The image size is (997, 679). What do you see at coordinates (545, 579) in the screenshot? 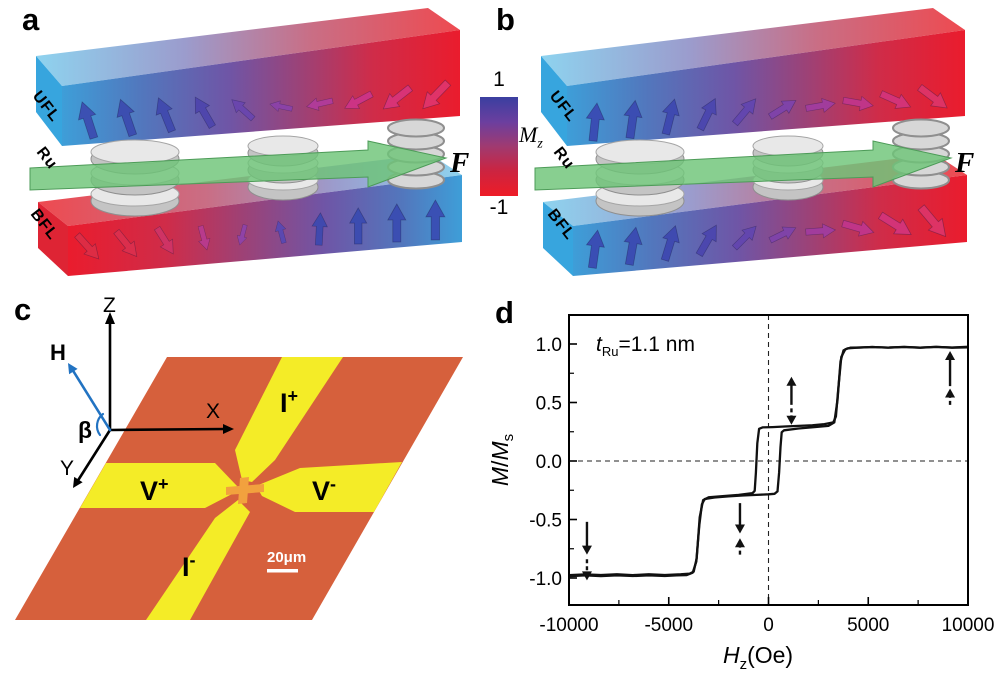
I see `y-tick-label: -1.0` at bounding box center [545, 579].